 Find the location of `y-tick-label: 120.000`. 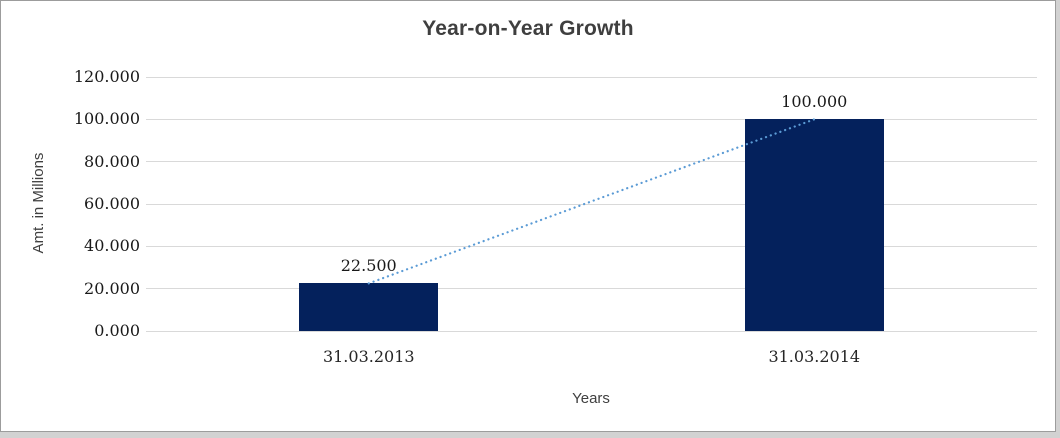

y-tick-label: 120.000 is located at coordinates (106, 76).